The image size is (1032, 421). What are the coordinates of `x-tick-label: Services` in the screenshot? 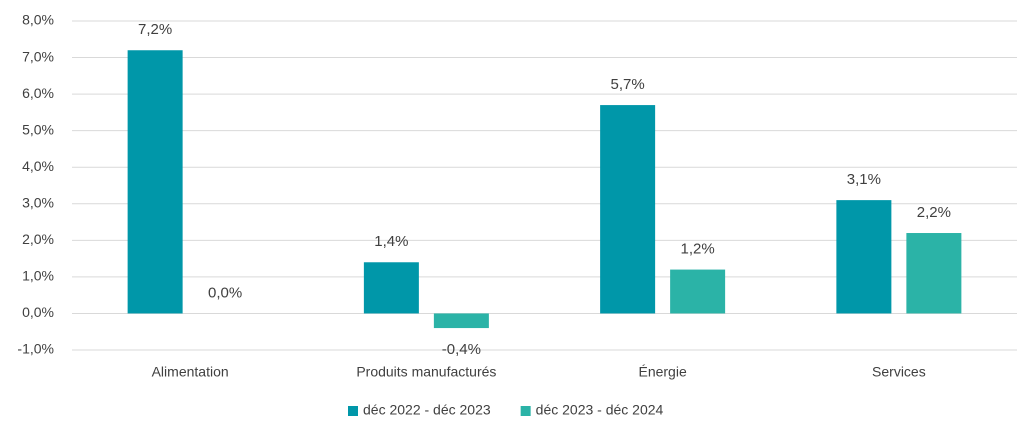 It's located at (899, 372).